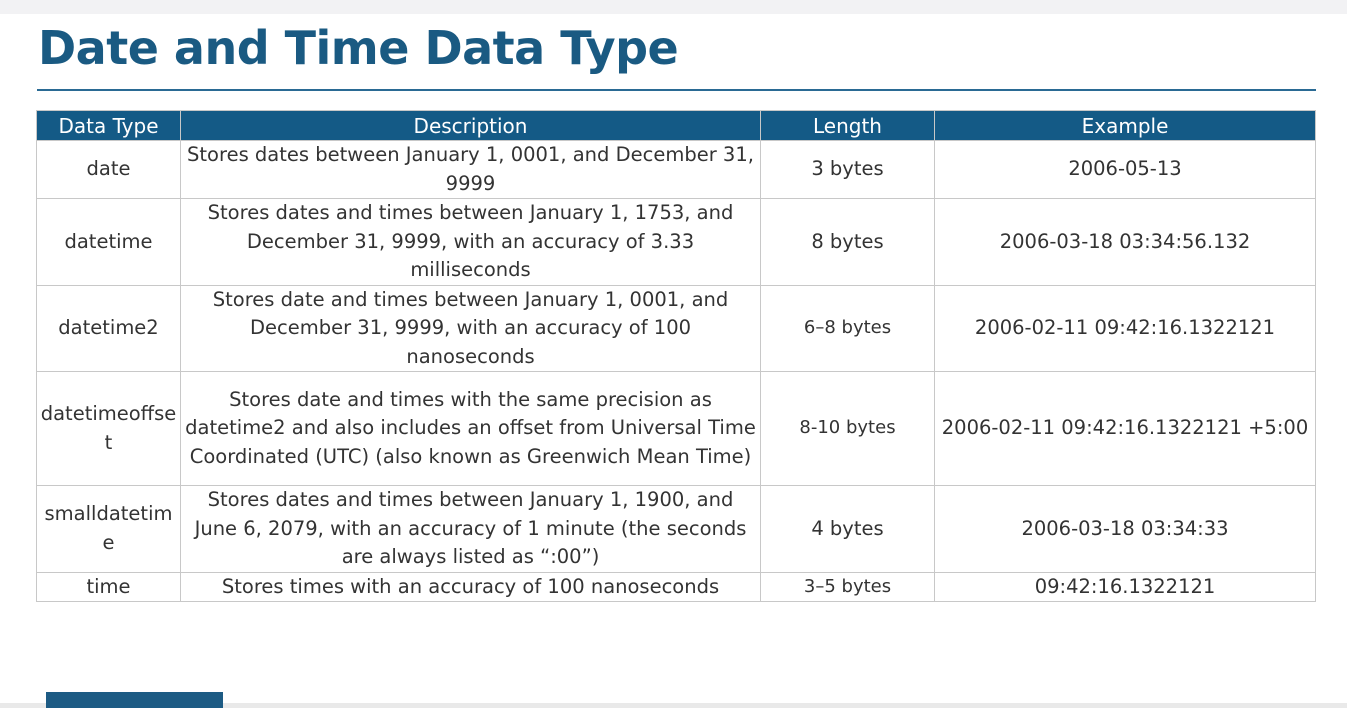  Describe the element at coordinates (108, 586) in the screenshot. I see `cell-data-type: time` at that location.